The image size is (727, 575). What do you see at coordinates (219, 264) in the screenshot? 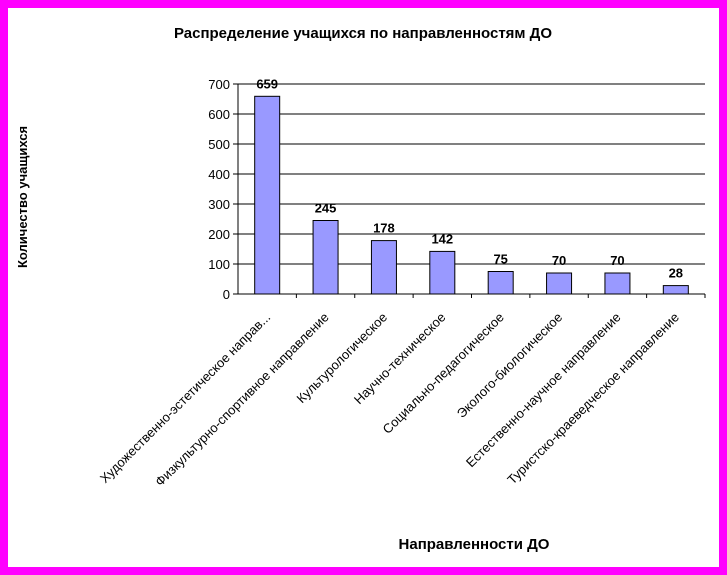
I see `y-tick-label: 100` at bounding box center [219, 264].